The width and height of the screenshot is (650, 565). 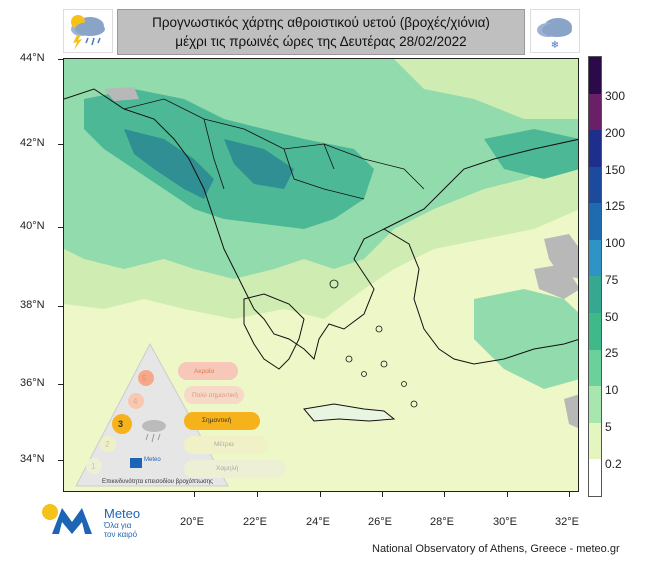 I want to click on precip-area-mid, so click(x=526, y=339).